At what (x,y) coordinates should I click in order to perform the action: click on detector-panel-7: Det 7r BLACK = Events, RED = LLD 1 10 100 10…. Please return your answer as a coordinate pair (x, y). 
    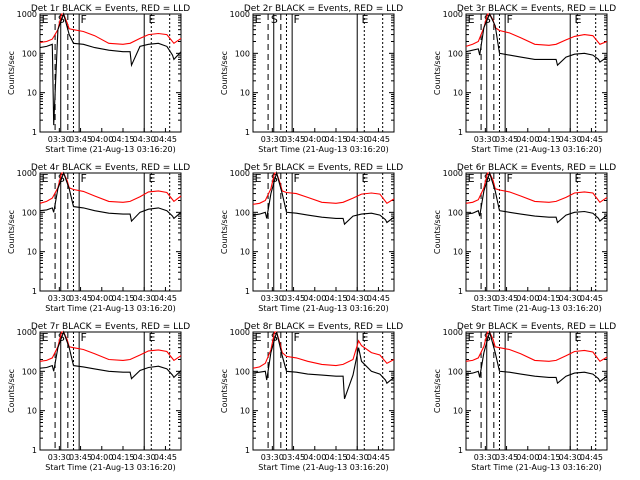
    Looking at the image, I should click on (98, 397).